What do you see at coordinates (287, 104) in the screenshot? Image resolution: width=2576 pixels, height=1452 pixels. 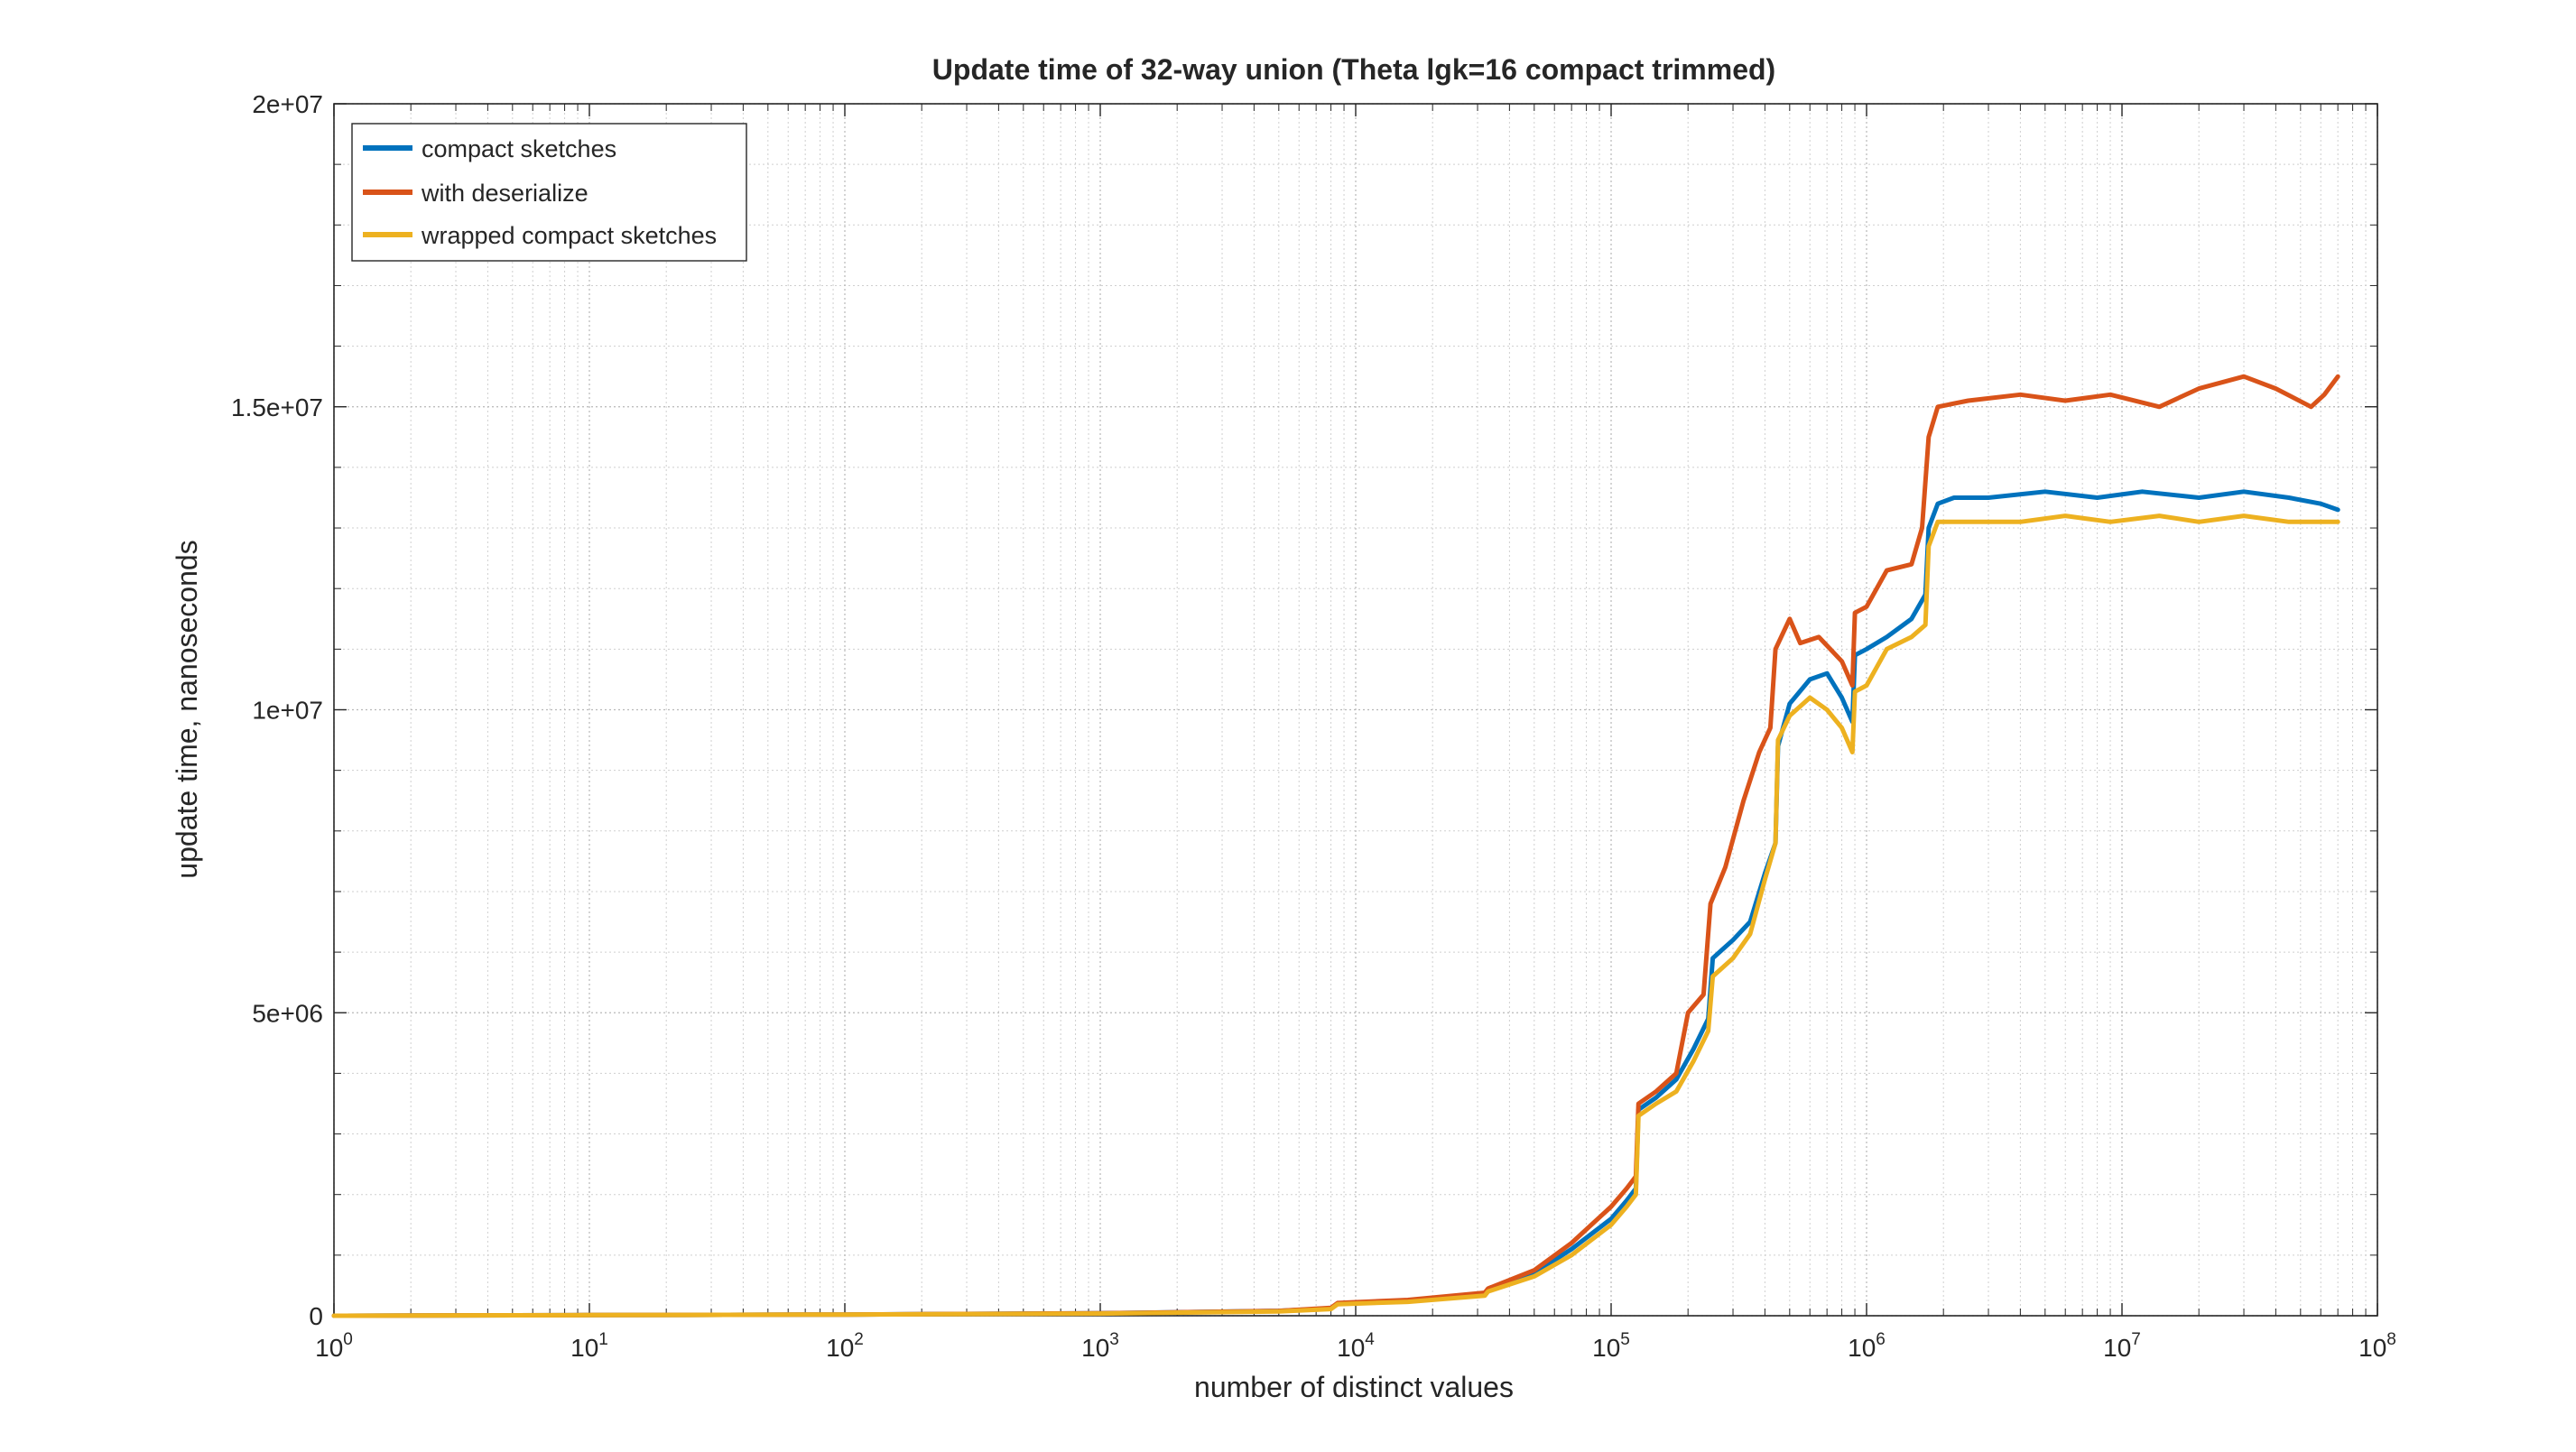 I see `y-tick-label: 2e+07` at bounding box center [287, 104].